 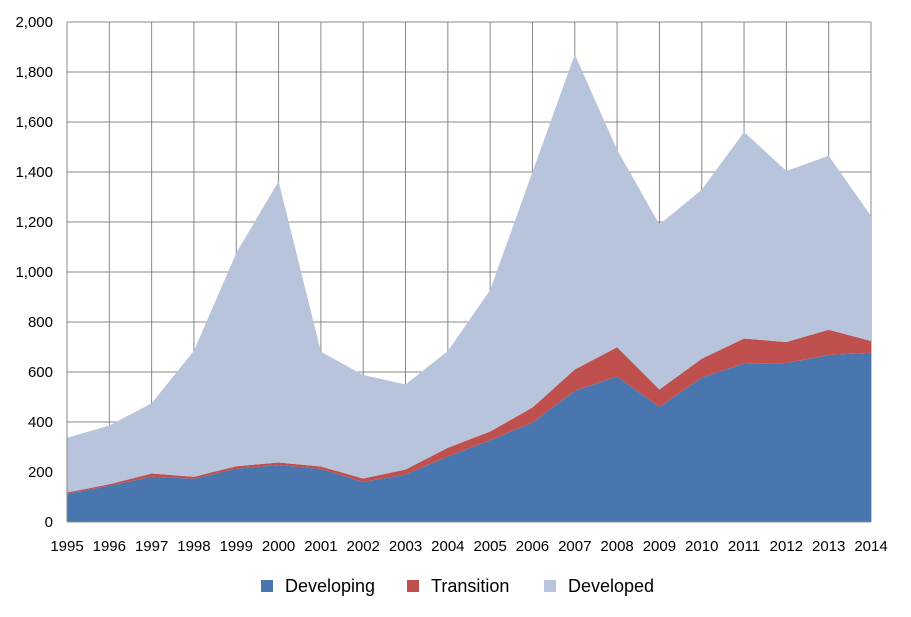 What do you see at coordinates (34, 222) in the screenshot?
I see `y-tick-label: 1,200` at bounding box center [34, 222].